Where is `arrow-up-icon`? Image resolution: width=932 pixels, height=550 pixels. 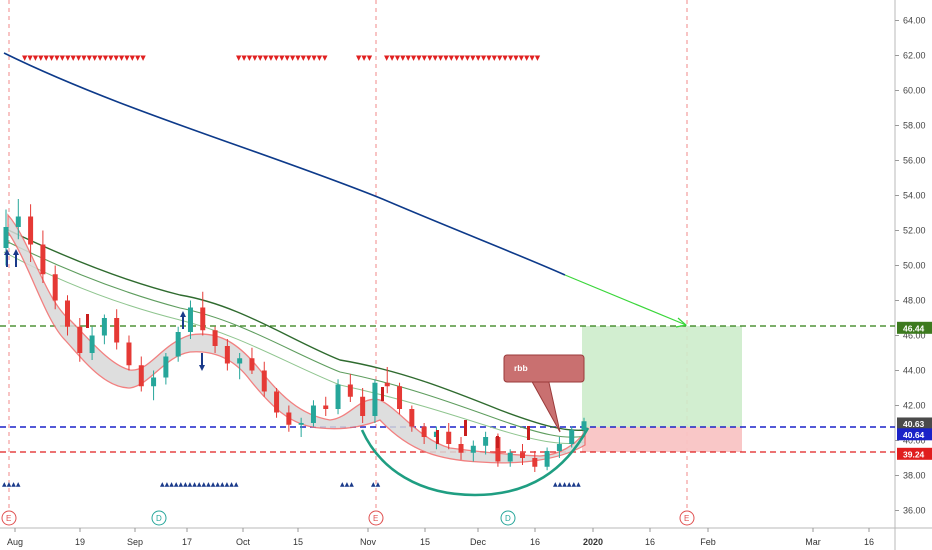
arrow-up-icon is located at coordinates (7, 258).